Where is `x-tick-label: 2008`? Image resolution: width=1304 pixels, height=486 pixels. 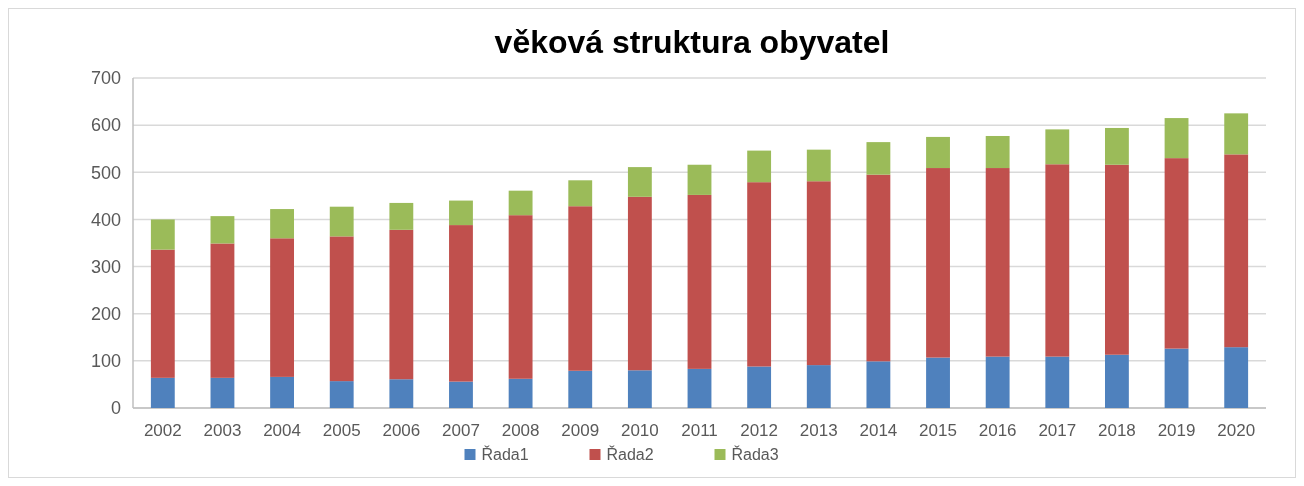 x-tick-label: 2008 is located at coordinates (520, 430).